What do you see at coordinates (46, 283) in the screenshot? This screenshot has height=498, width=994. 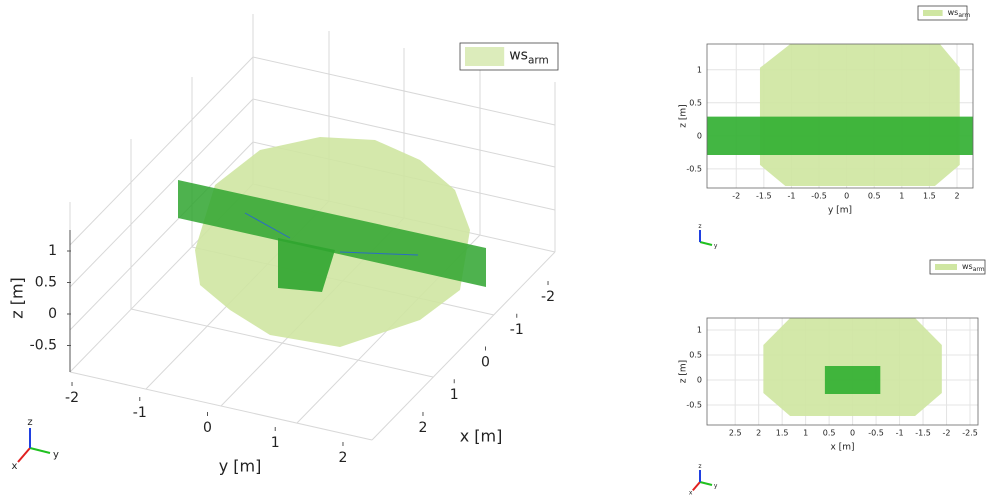 I see `z-tick-label: 0.5` at bounding box center [46, 283].